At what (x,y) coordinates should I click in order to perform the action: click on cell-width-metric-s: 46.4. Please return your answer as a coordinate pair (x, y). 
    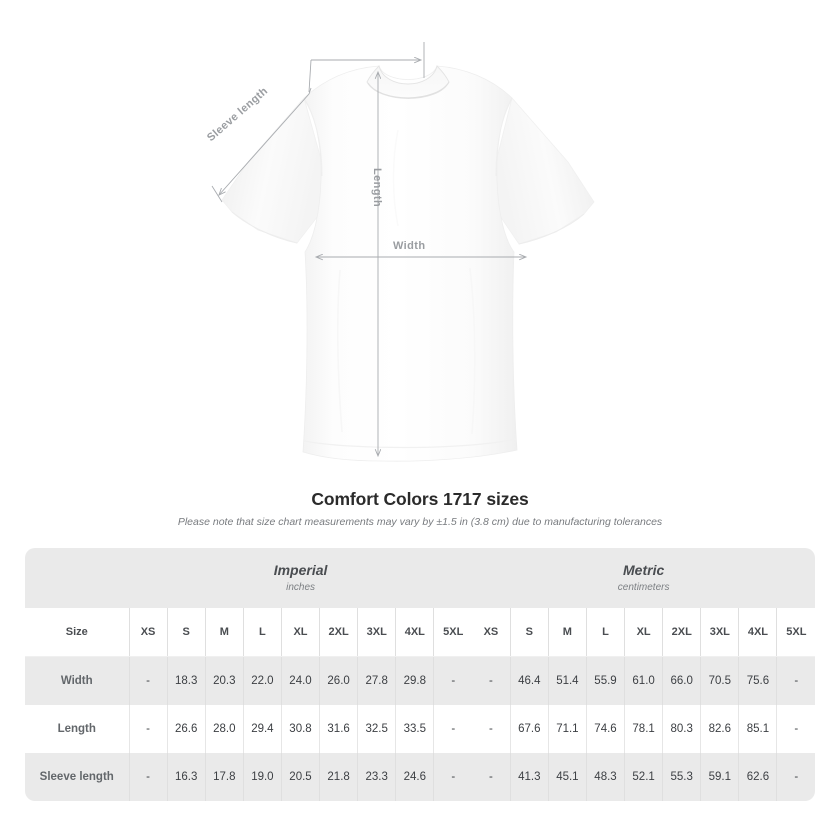
    Looking at the image, I should click on (529, 680).